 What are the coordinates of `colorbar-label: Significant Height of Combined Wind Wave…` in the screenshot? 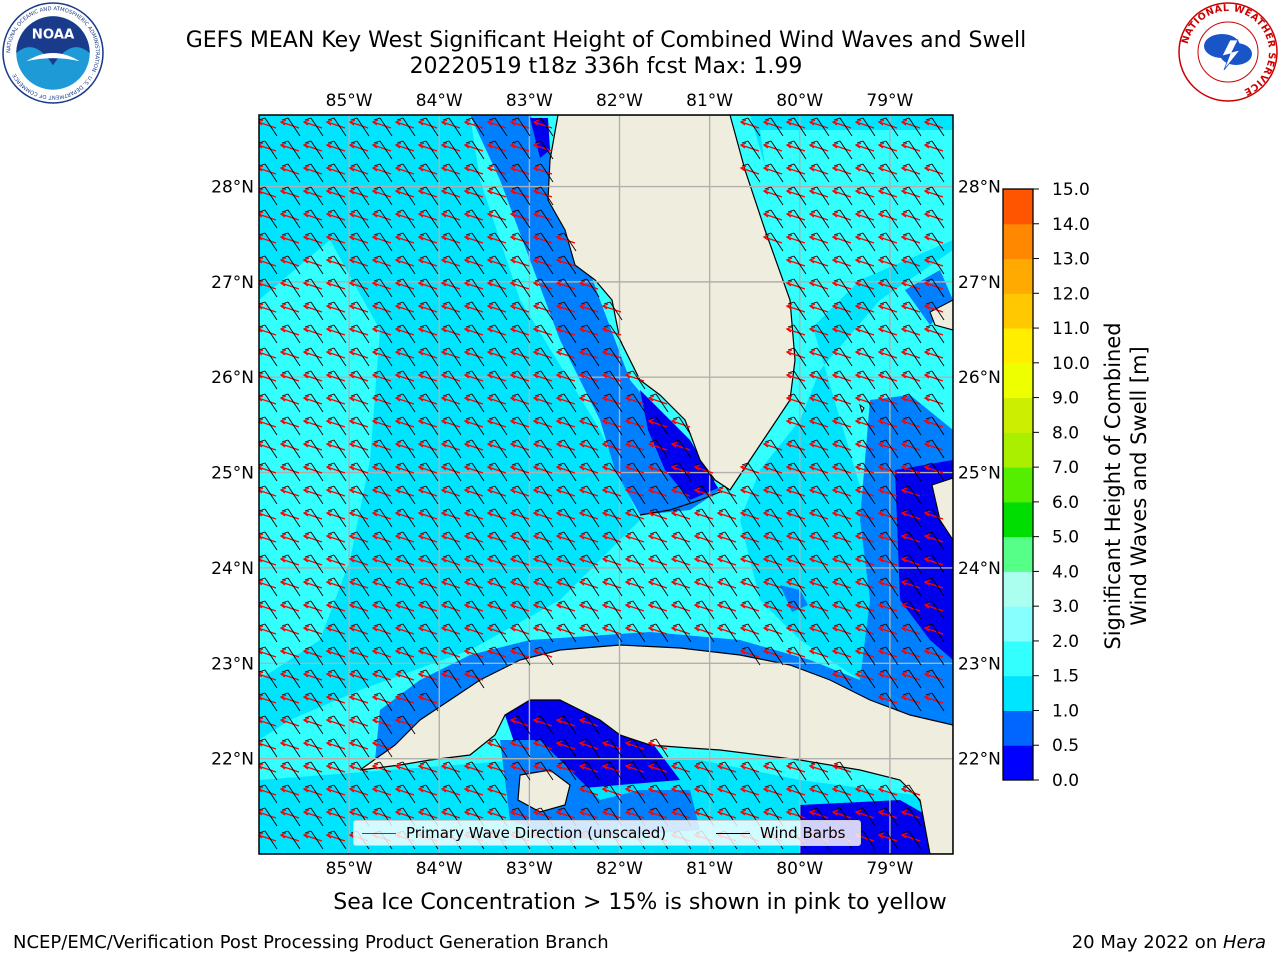 It's located at (1130, 486).